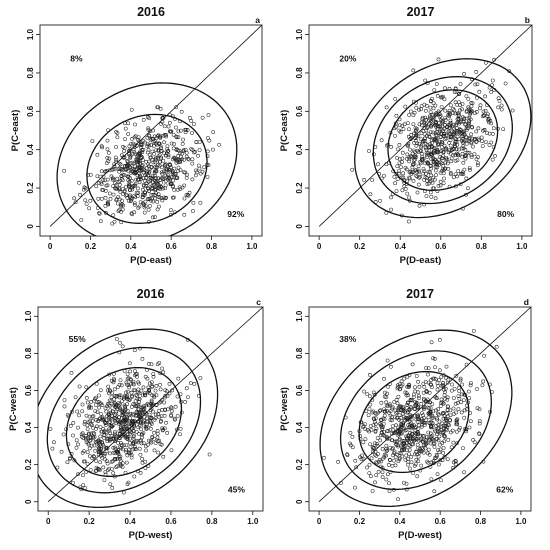 Image resolution: width=550 pixels, height=550 pixels. Describe the element at coordinates (482, 246) in the screenshot. I see `x-tick-label: 0.8` at that location.